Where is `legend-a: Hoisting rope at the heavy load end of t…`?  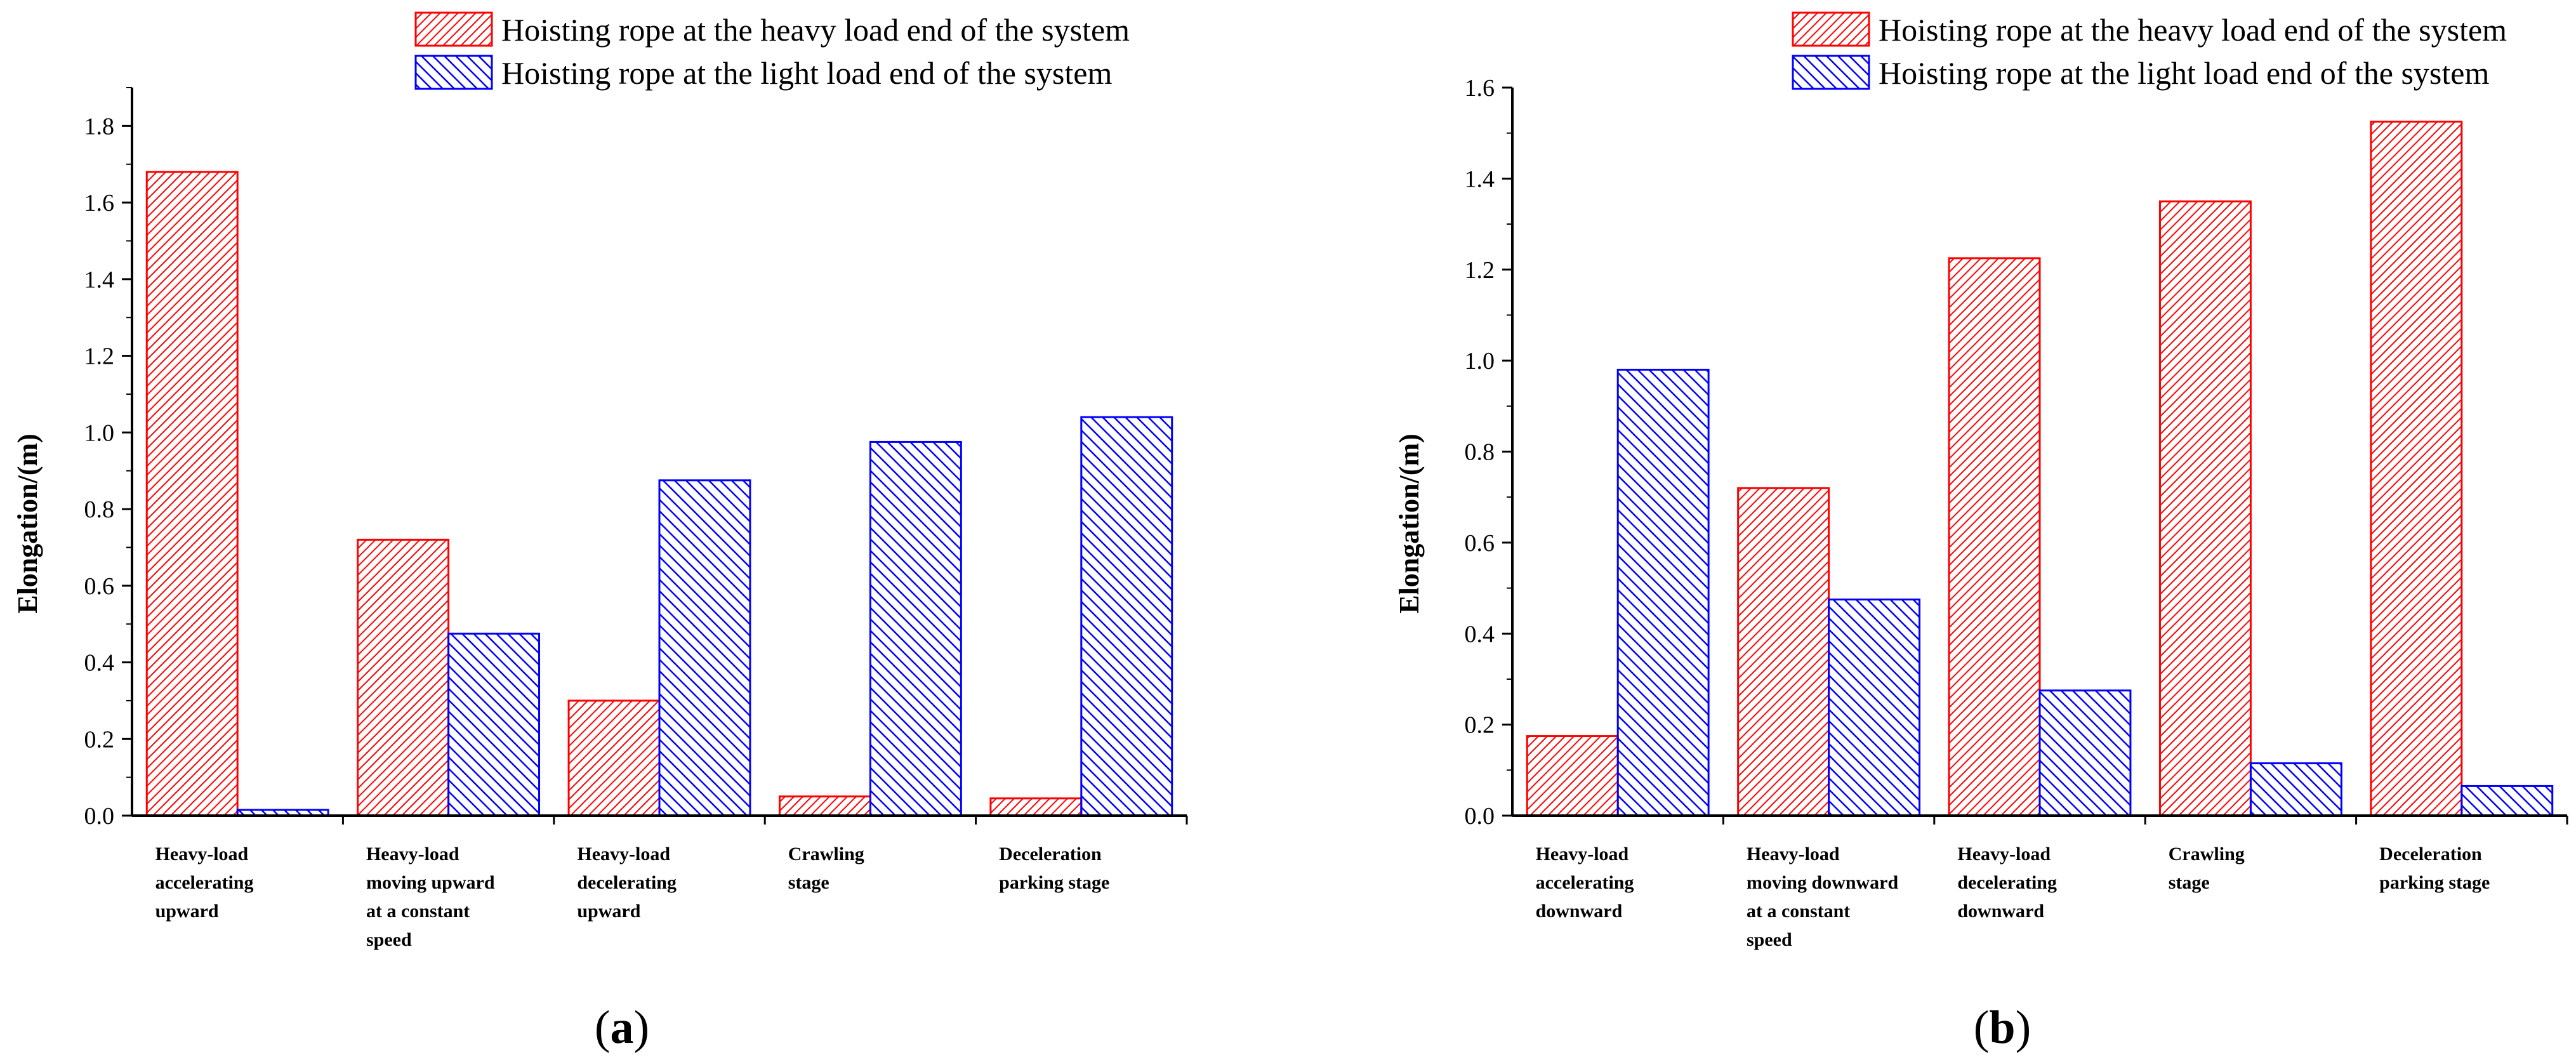 legend-a: Hoisting rope at the heavy load end of t… is located at coordinates (772, 51).